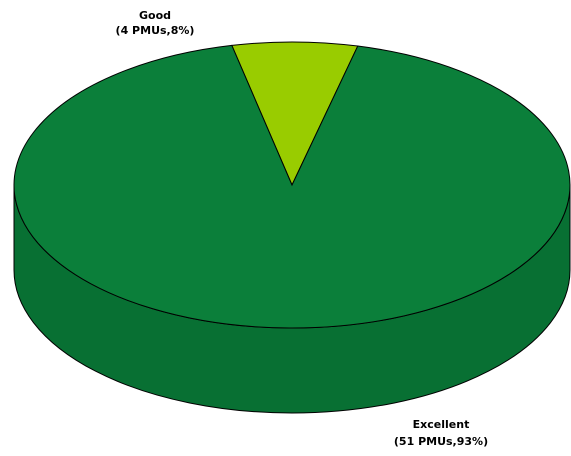 This screenshot has width=571, height=456. Describe the element at coordinates (155, 15) in the screenshot. I see `label-good-name: Good` at that location.